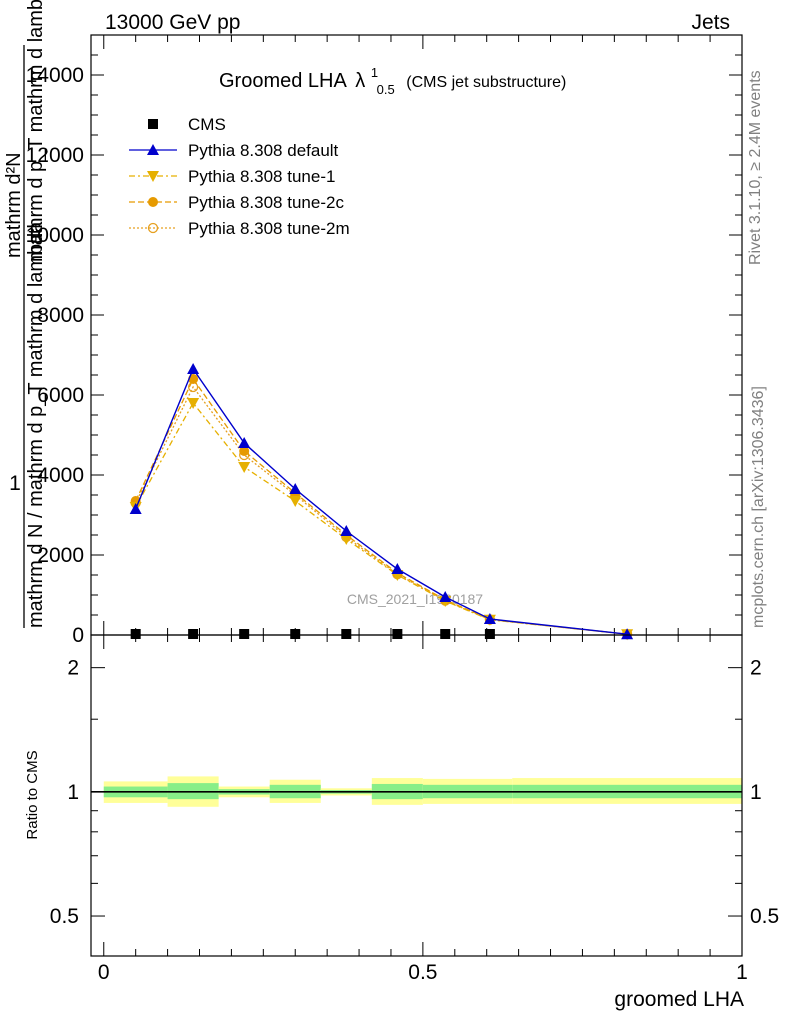  What do you see at coordinates (758, 507) in the screenshot?
I see `mcplots-label: mcplots.cern.ch [arXiv:1306.3436]` at bounding box center [758, 507].